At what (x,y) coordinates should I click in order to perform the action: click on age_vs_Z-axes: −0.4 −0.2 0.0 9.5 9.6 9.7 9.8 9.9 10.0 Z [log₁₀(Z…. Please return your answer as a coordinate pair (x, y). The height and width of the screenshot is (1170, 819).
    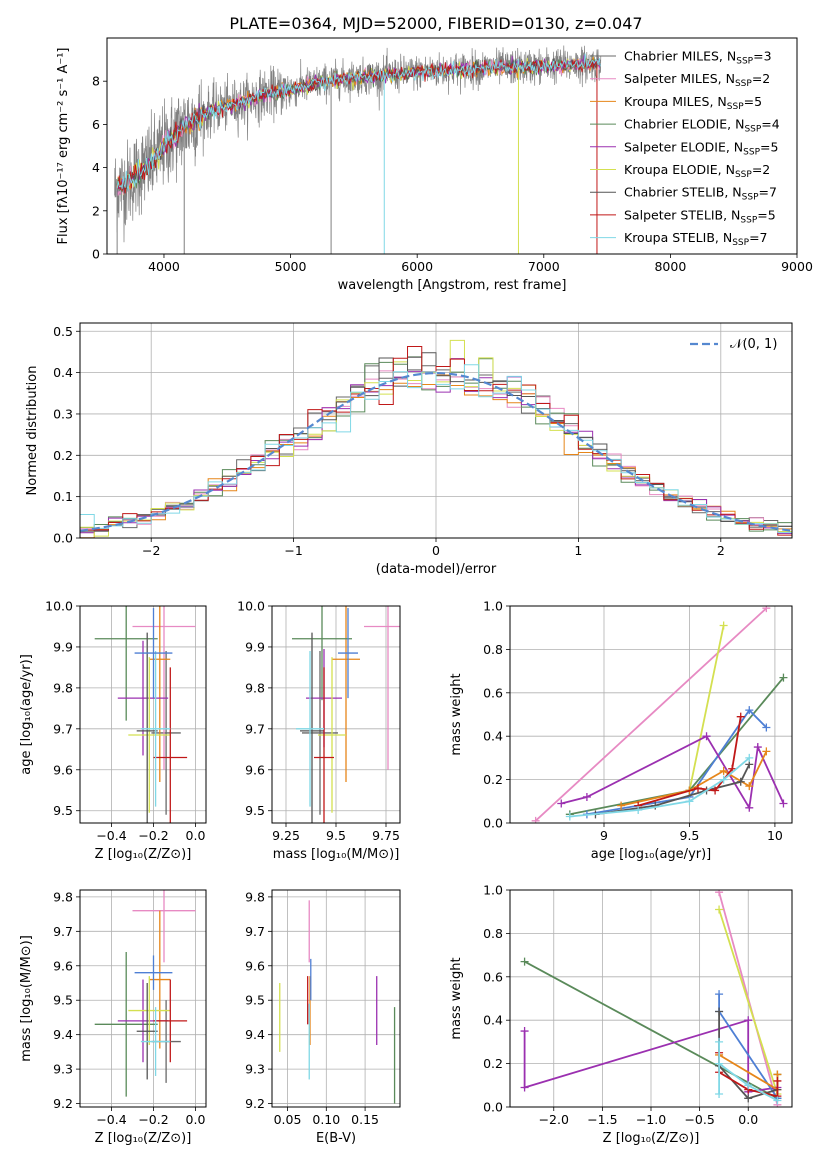
    Looking at the image, I should click on (113, 730).